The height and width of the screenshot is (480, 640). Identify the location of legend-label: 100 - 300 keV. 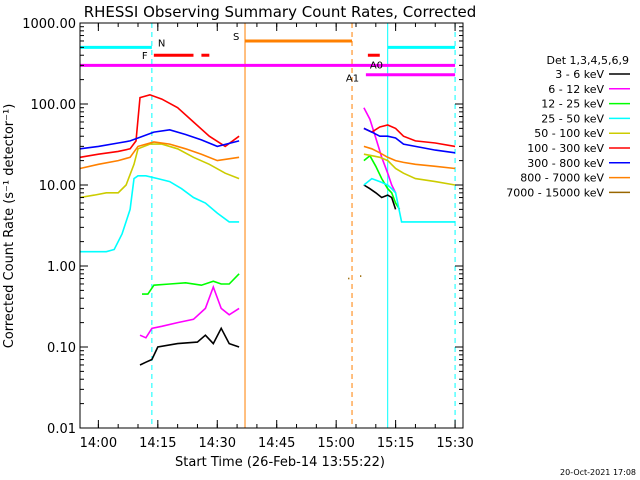
(565, 148).